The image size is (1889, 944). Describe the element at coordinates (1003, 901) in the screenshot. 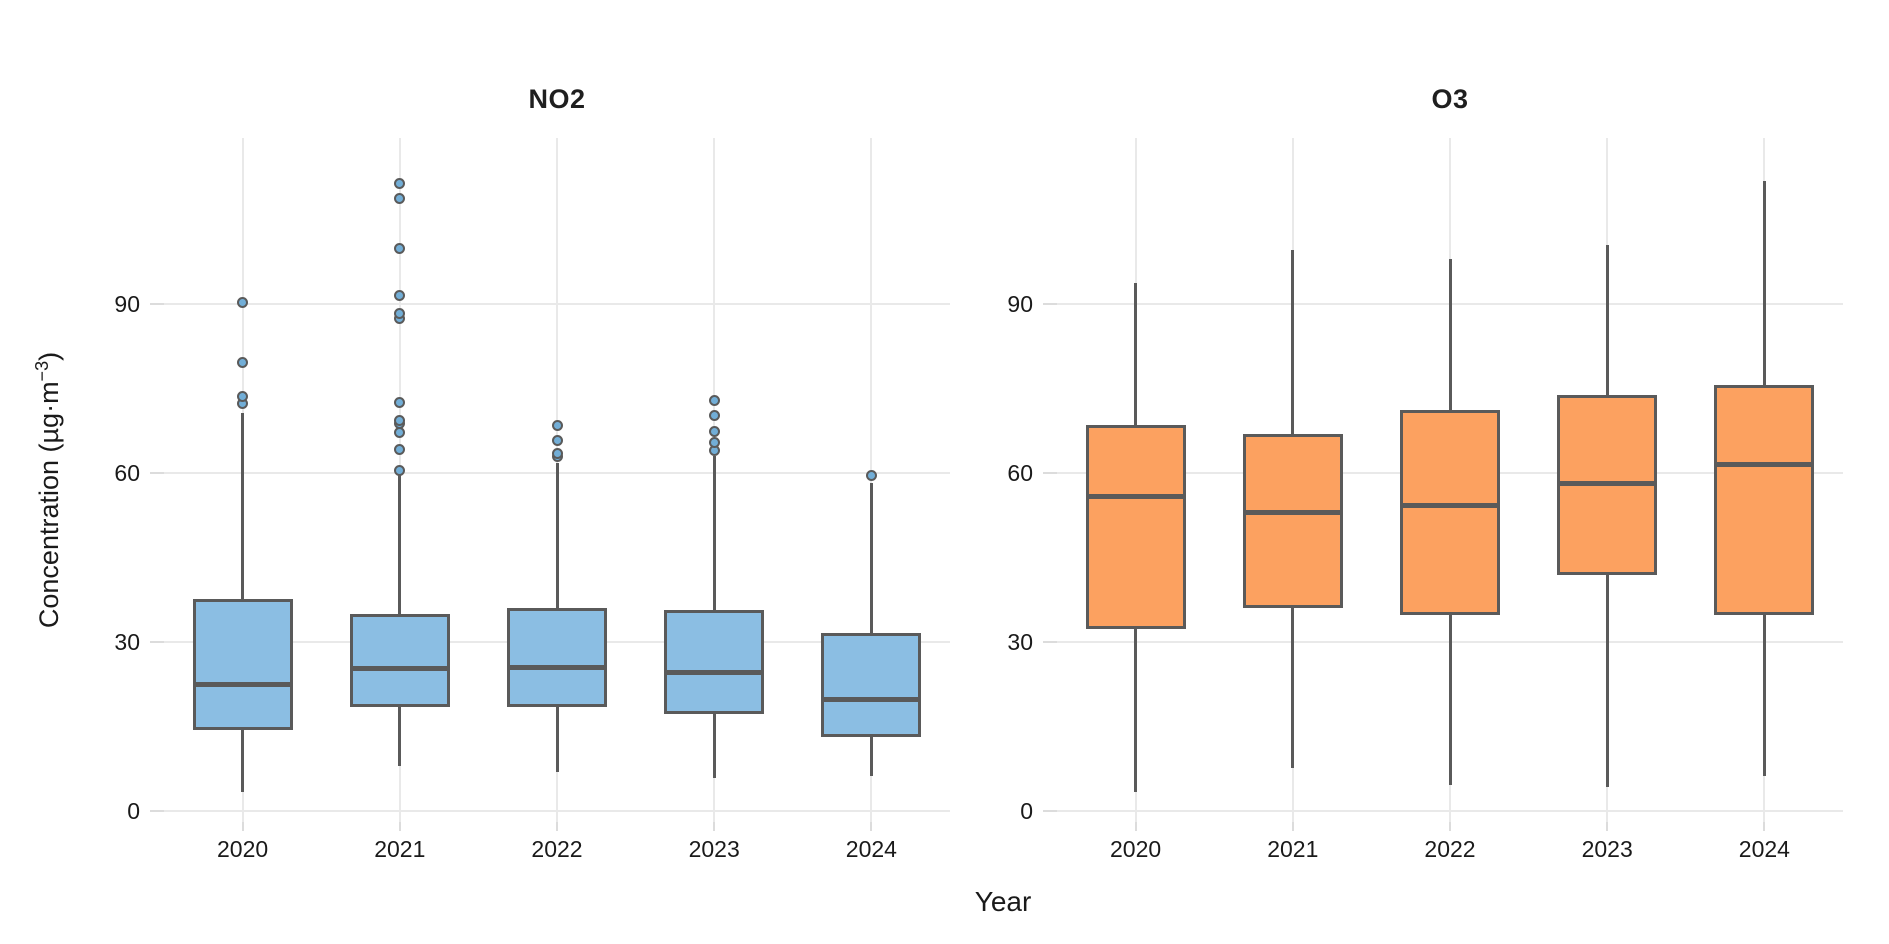

I see `x-axis-title: Year` at that location.